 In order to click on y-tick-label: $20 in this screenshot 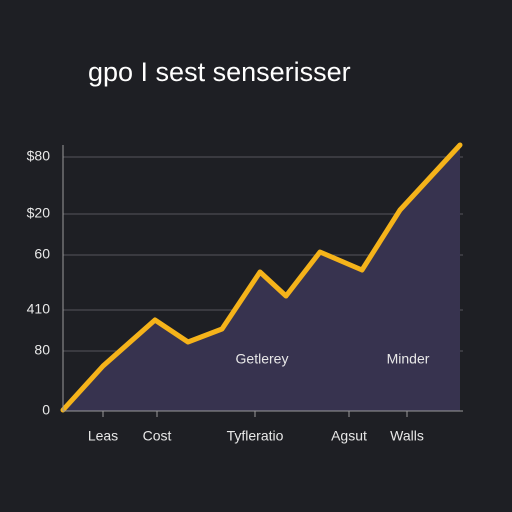, I will do `click(39, 213)`.